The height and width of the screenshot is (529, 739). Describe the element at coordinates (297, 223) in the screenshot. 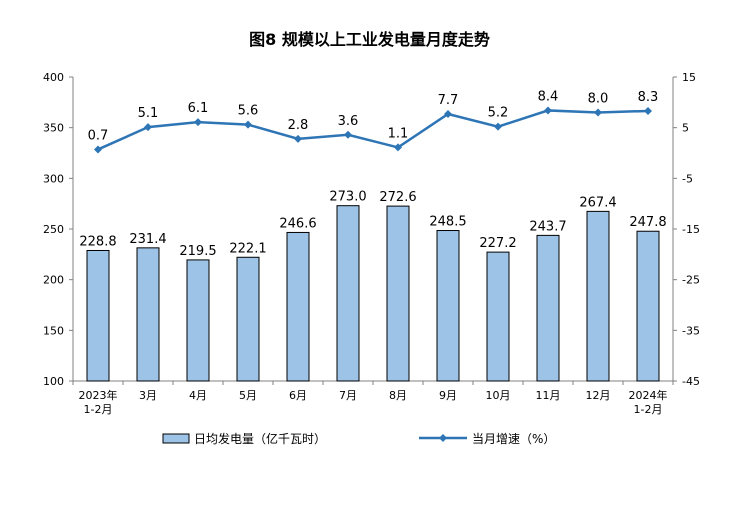

I see `bar-value-label: 246.6` at that location.